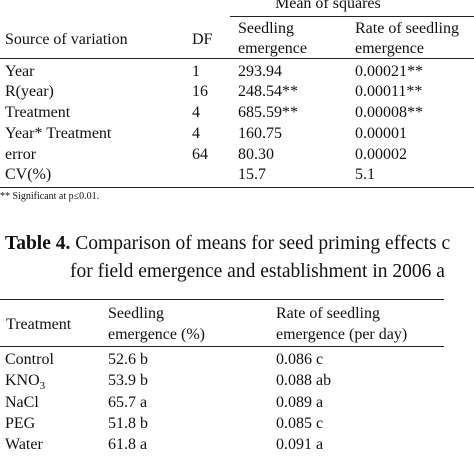  Describe the element at coordinates (328, 6) in the screenshot. I see `mean-of-squares-header: Mean of squares` at that location.